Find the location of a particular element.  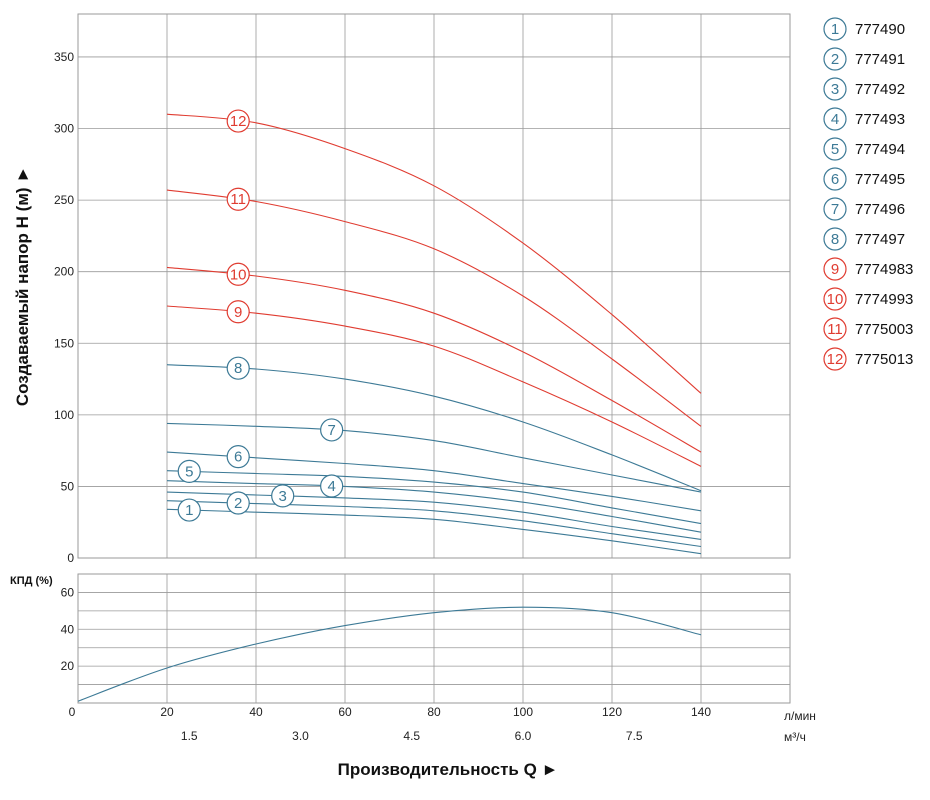

x-tick-label: 80 is located at coordinates (434, 712).